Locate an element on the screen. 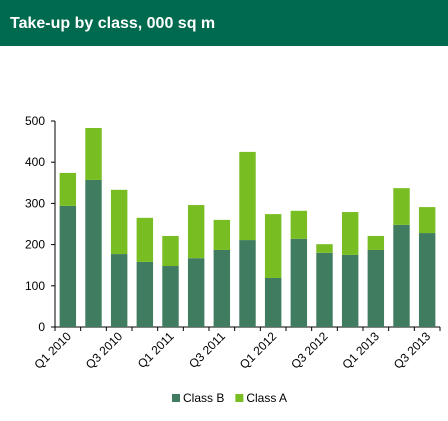 The image size is (448, 421). x-tick-label: Q1 2013 is located at coordinates (360, 350).